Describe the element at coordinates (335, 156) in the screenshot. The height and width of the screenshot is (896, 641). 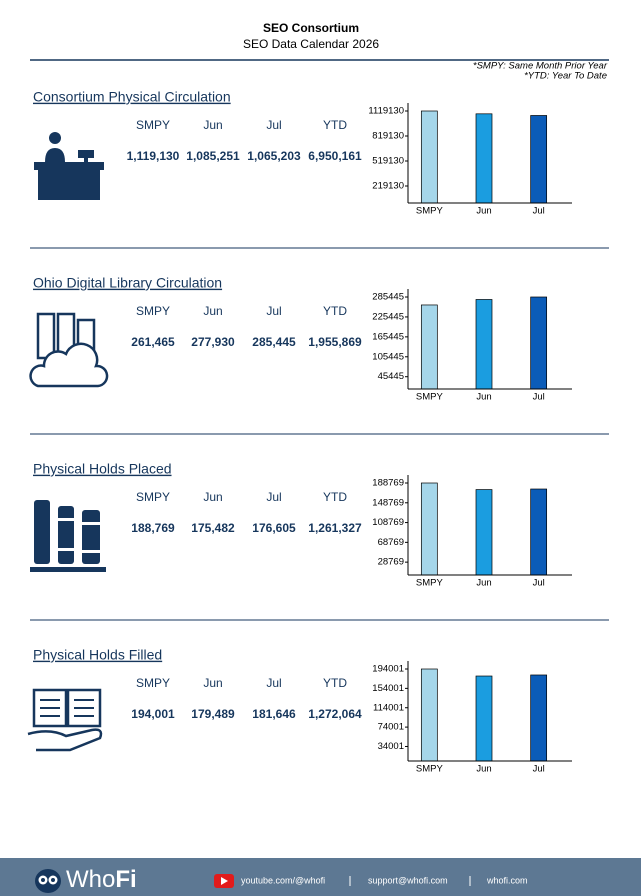
I see `cell-value: 6,950,161` at that location.